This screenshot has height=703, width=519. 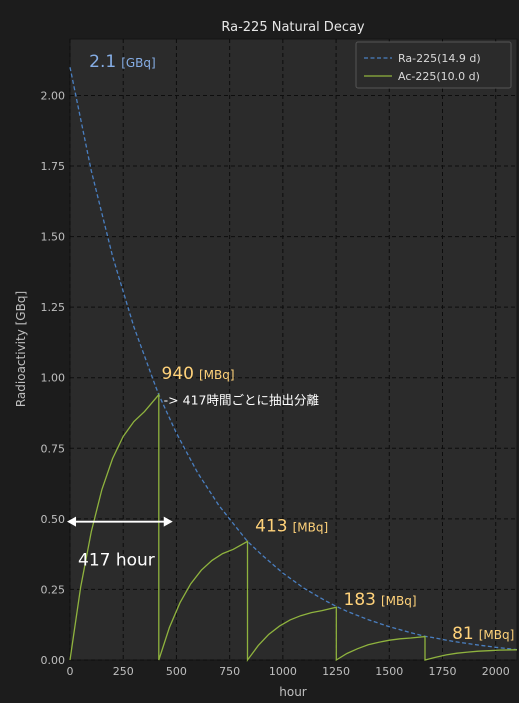 I want to click on x-tick-label: 1750, so click(x=443, y=671).